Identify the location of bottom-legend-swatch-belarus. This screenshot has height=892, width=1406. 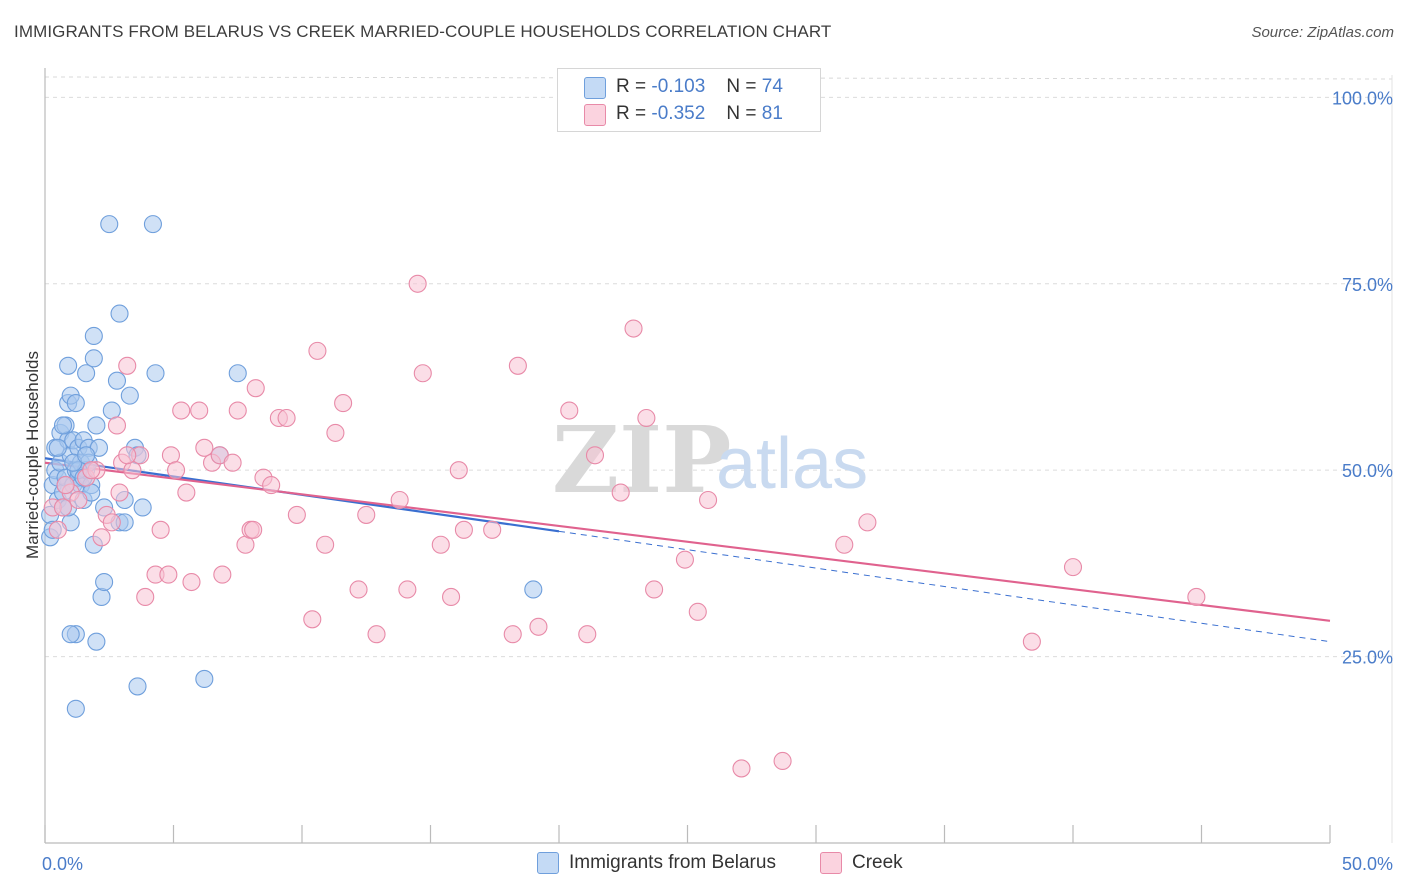
(548, 863).